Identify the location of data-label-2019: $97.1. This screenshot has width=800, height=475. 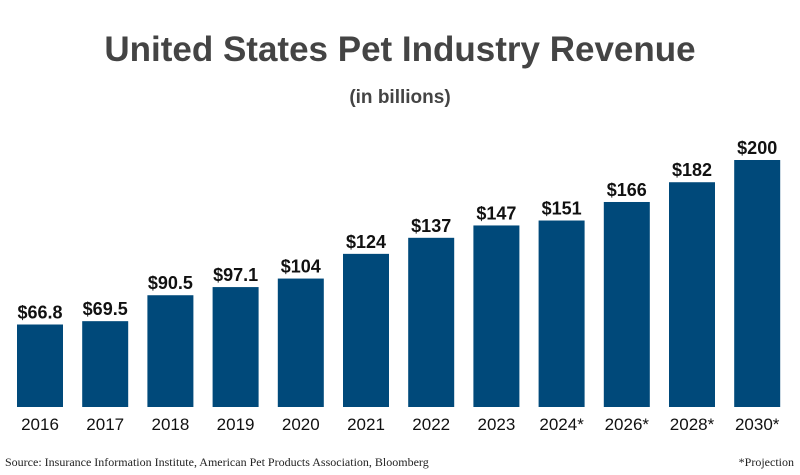
(235, 275).